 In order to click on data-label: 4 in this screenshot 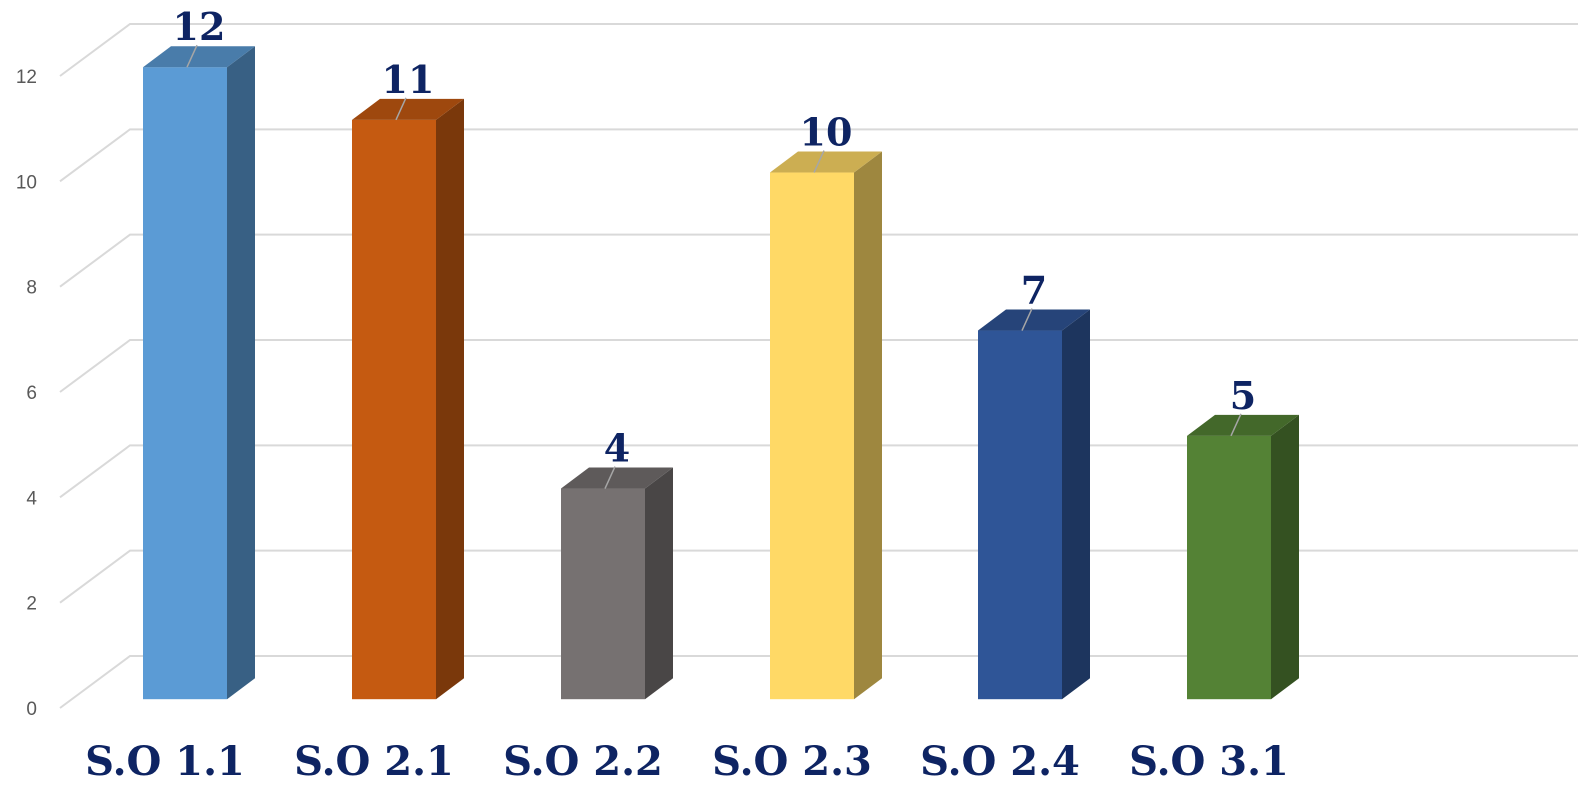, I will do `click(617, 448)`.